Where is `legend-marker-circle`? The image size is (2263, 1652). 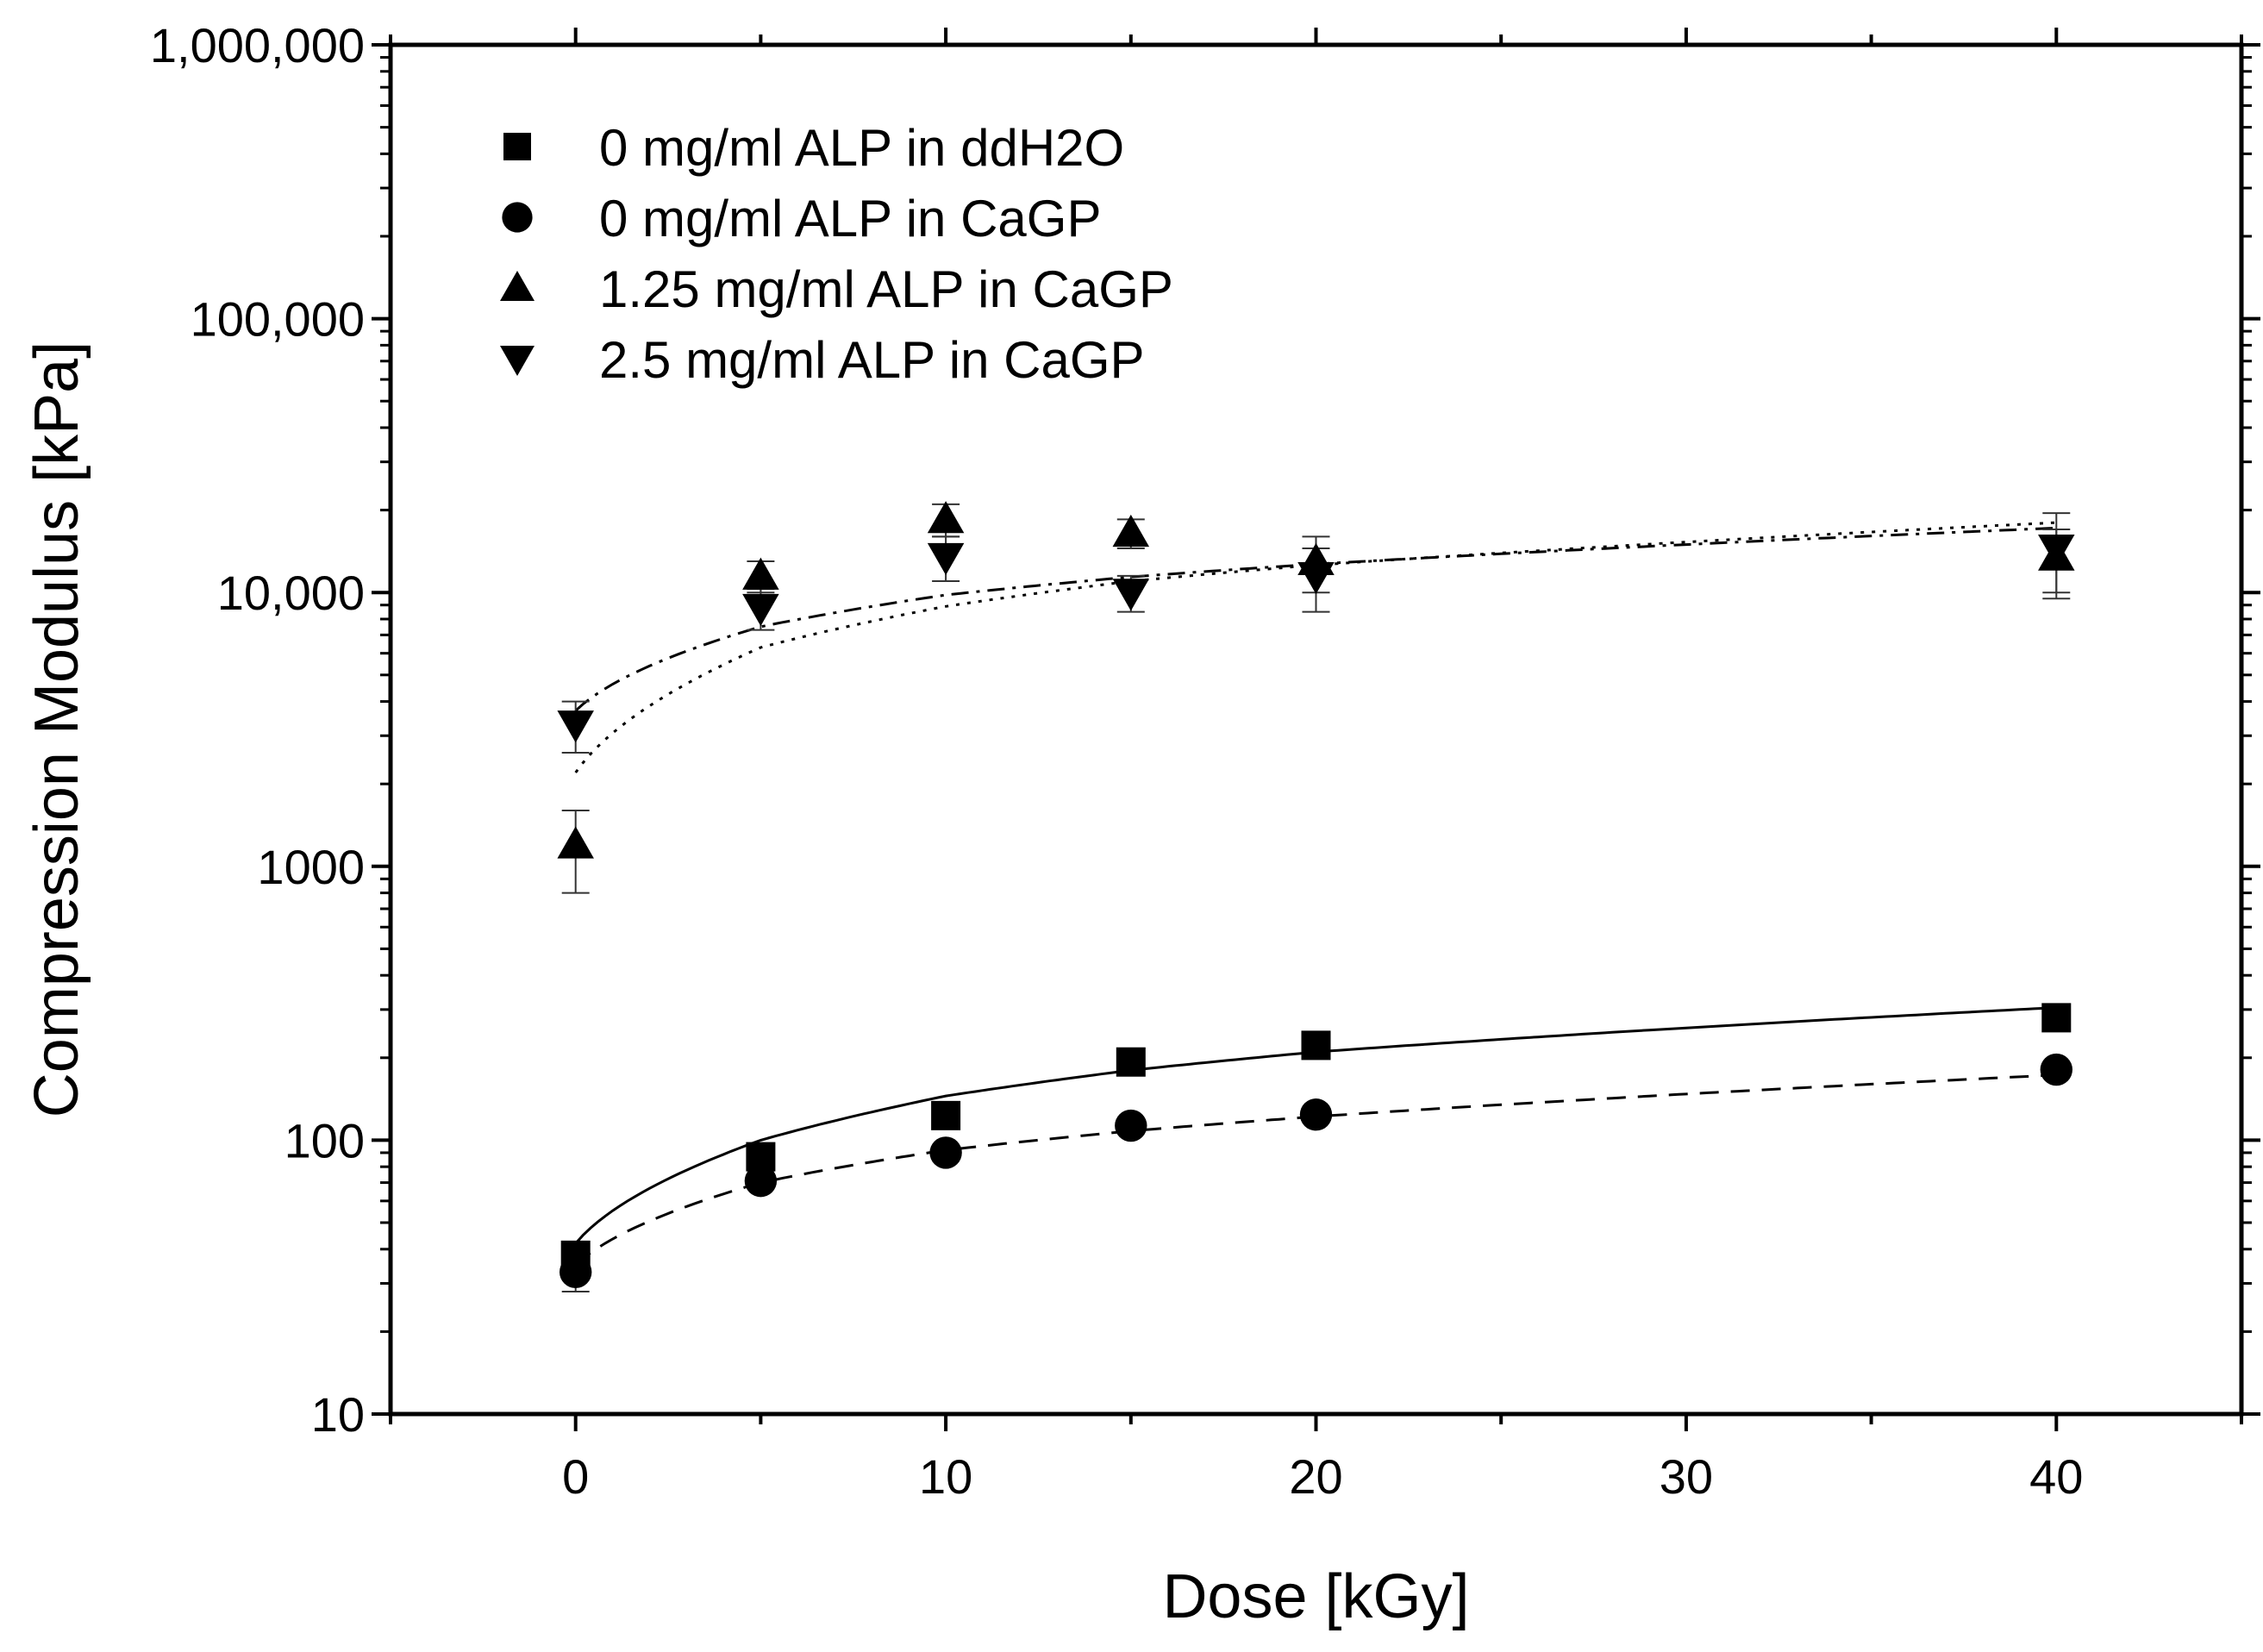
legend-marker-circle is located at coordinates (517, 217).